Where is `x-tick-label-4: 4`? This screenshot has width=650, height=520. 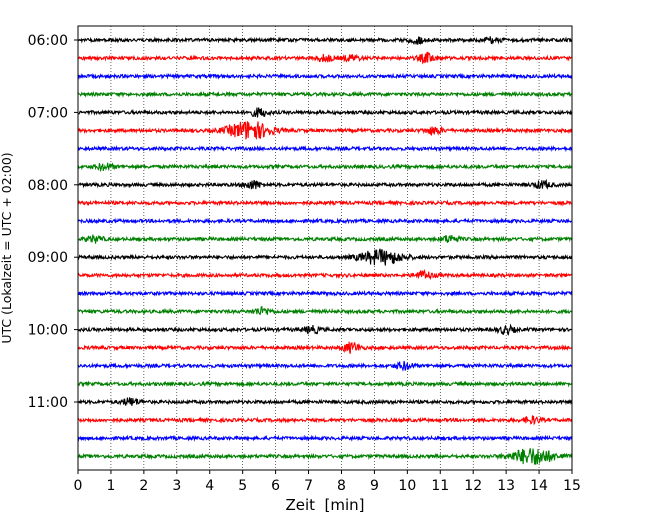
x-tick-label-4: 4 is located at coordinates (209, 486).